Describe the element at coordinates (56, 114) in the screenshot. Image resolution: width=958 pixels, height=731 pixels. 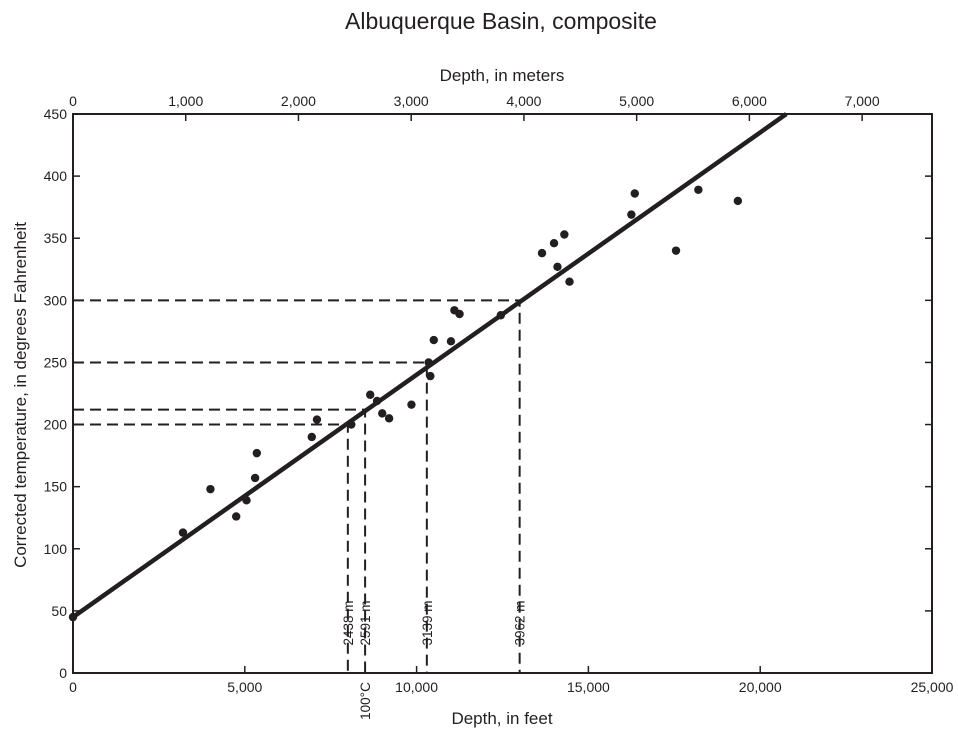
I see `y-tick-label: 450` at that location.